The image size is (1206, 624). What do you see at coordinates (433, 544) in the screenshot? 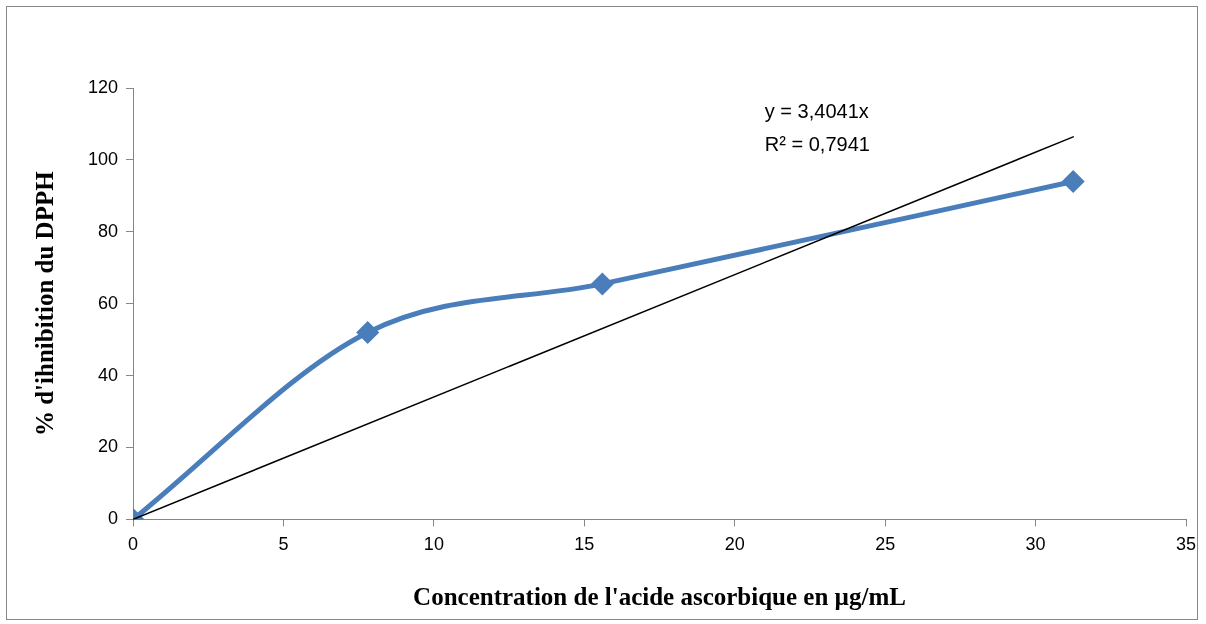
I see `x-tick-label: 10` at bounding box center [433, 544].